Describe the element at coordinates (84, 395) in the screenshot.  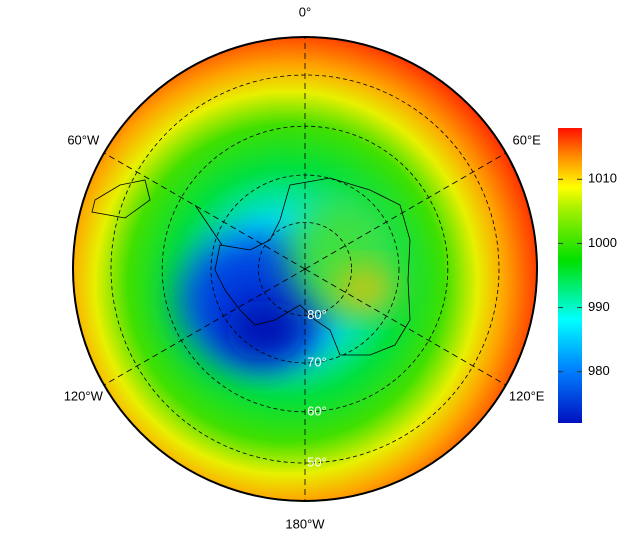
I see `meridian-label: 120°W` at that location.